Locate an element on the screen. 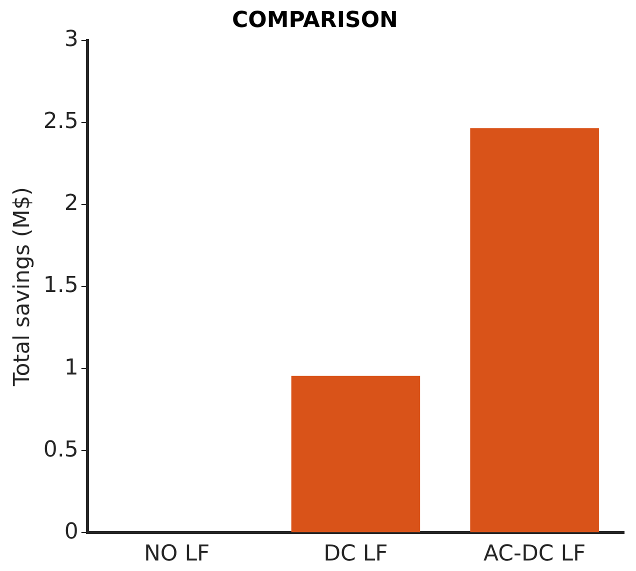  y-tick-label: 1 is located at coordinates (71, 367).